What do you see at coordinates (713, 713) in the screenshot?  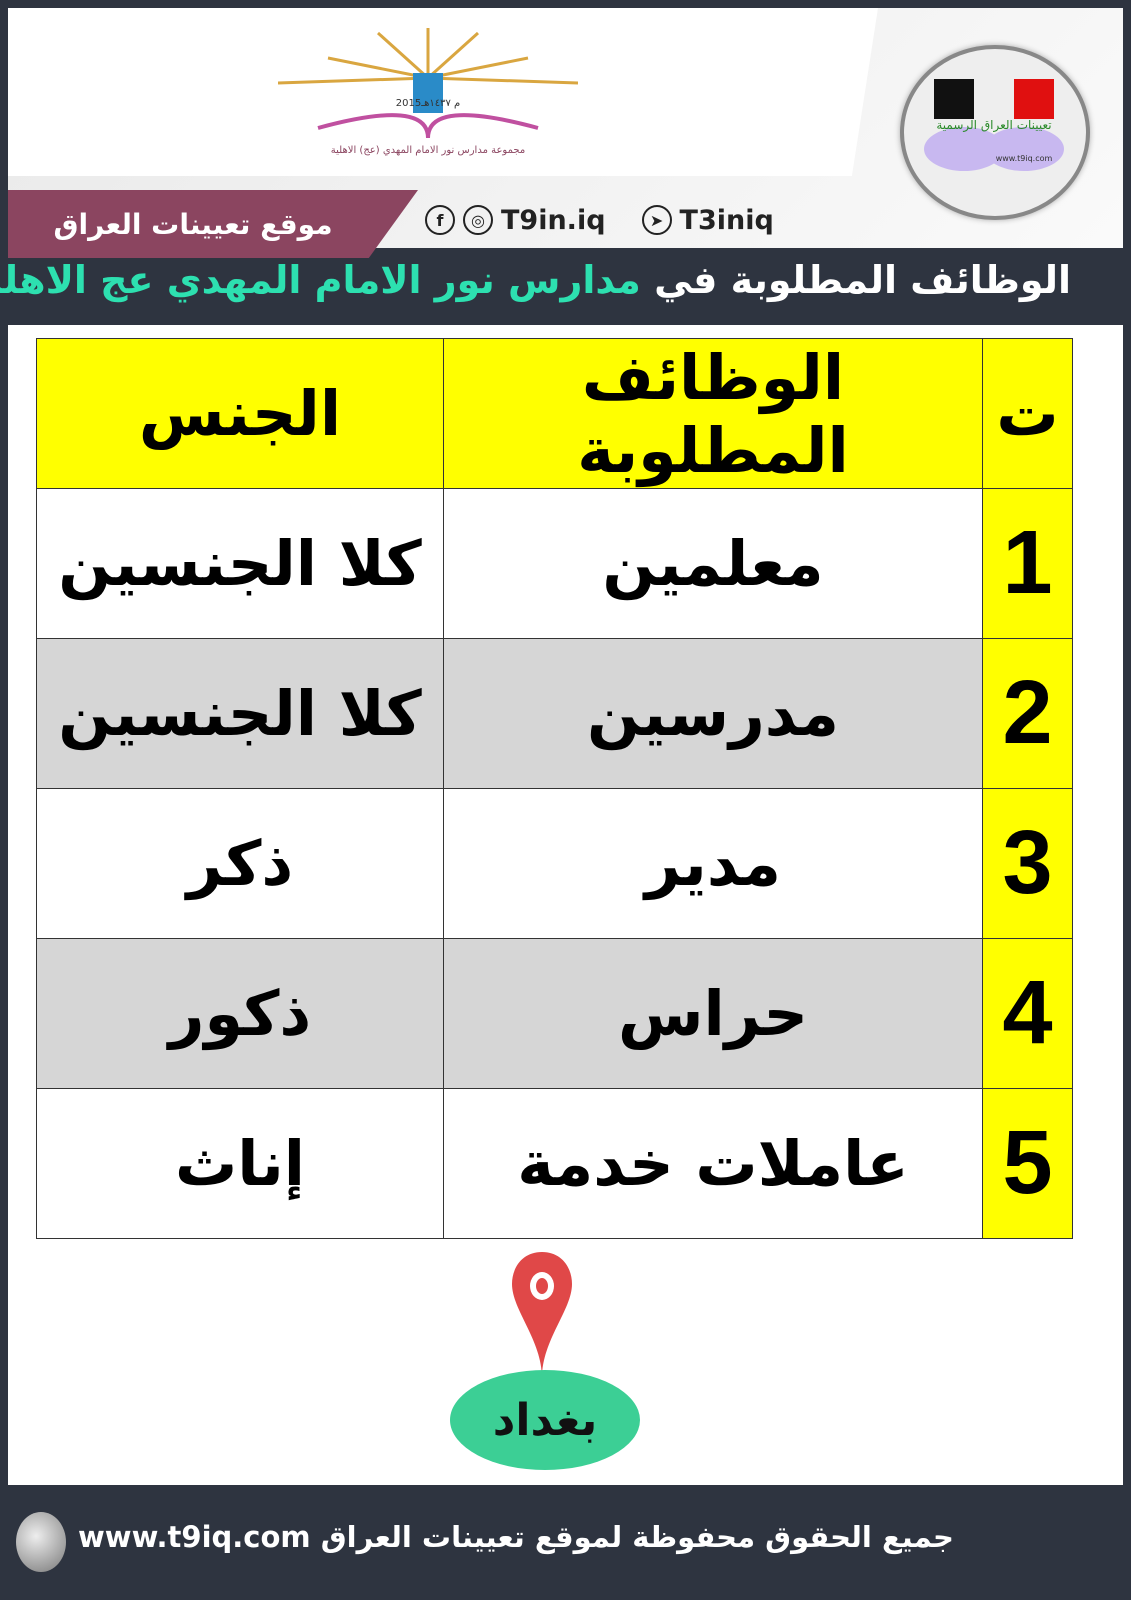 I see `row-job: مدرسين` at bounding box center [713, 713].